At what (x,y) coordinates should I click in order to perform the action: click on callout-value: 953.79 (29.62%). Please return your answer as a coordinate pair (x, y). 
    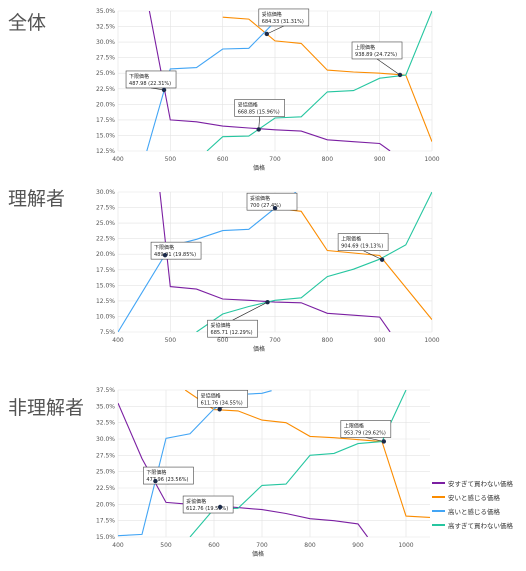
    Looking at the image, I should click on (365, 433).